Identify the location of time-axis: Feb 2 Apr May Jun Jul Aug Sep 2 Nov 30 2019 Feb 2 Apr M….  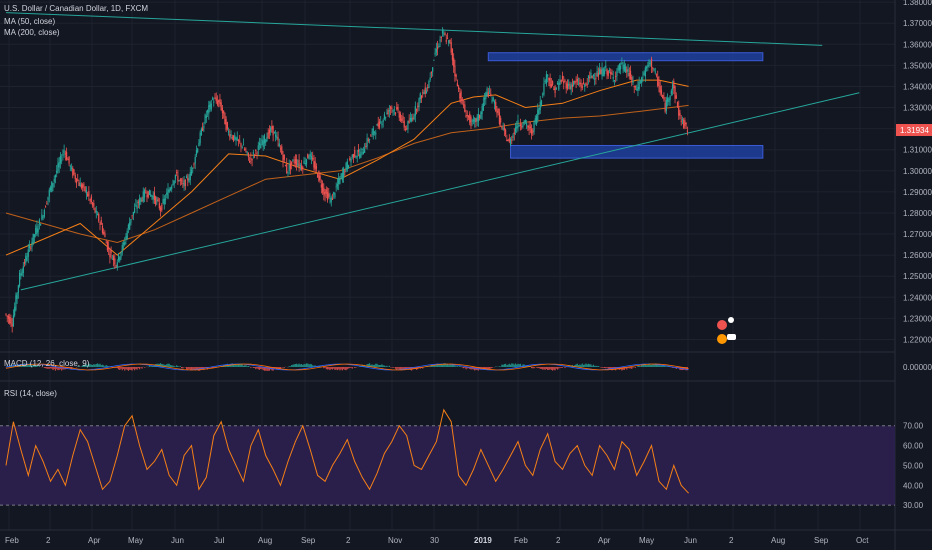
(437, 540).